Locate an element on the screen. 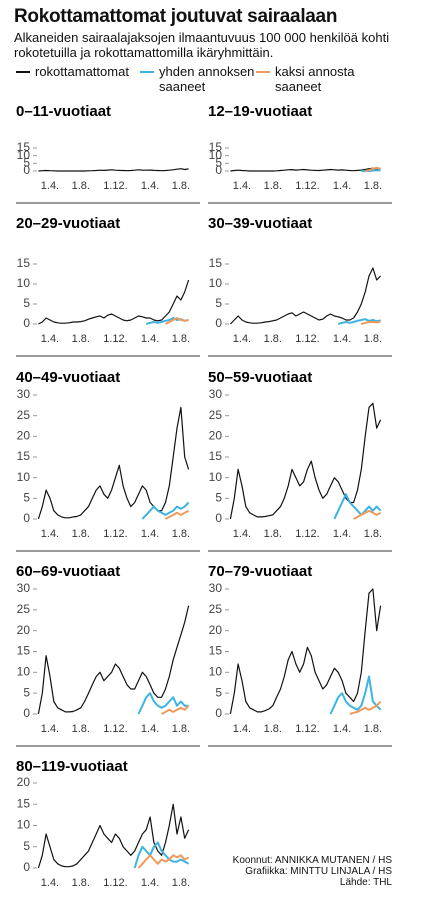  credit-line: Grafiikka: MINTTU LINJALA / HS is located at coordinates (318, 871).